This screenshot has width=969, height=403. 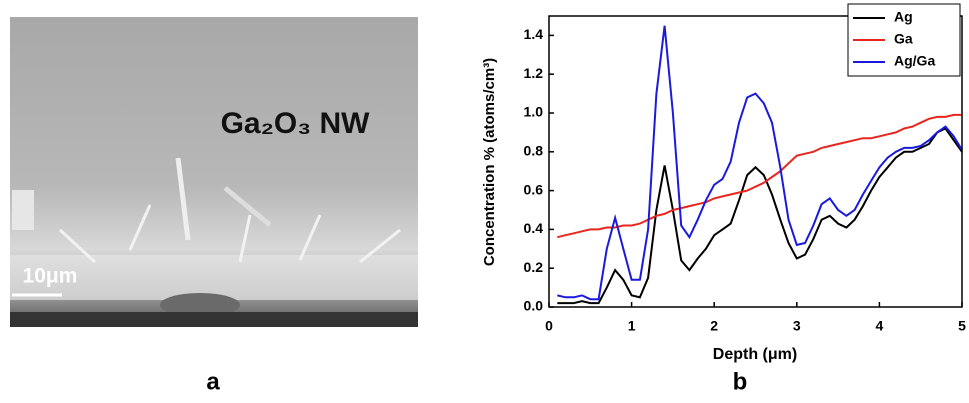 I want to click on x-tick-label: 4, so click(x=880, y=326).